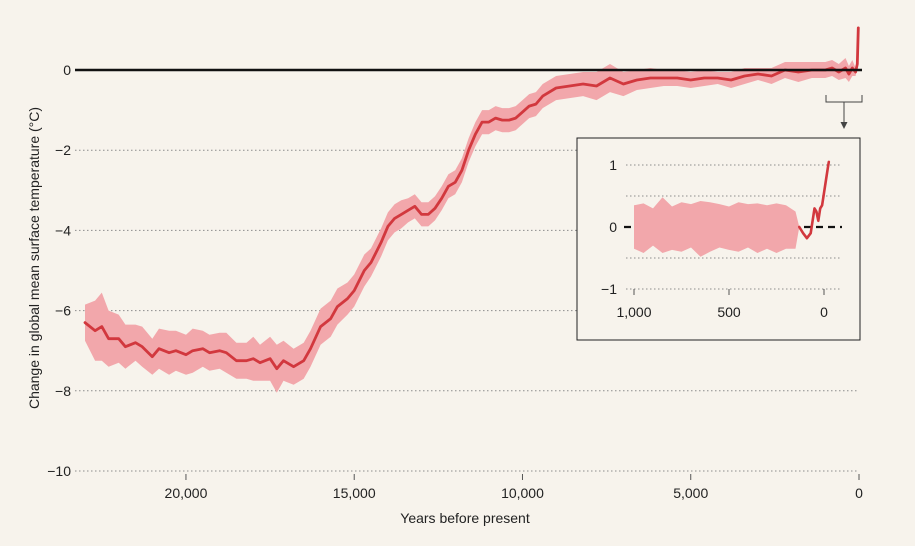  I want to click on y-tick-label: −6, so click(63, 311).